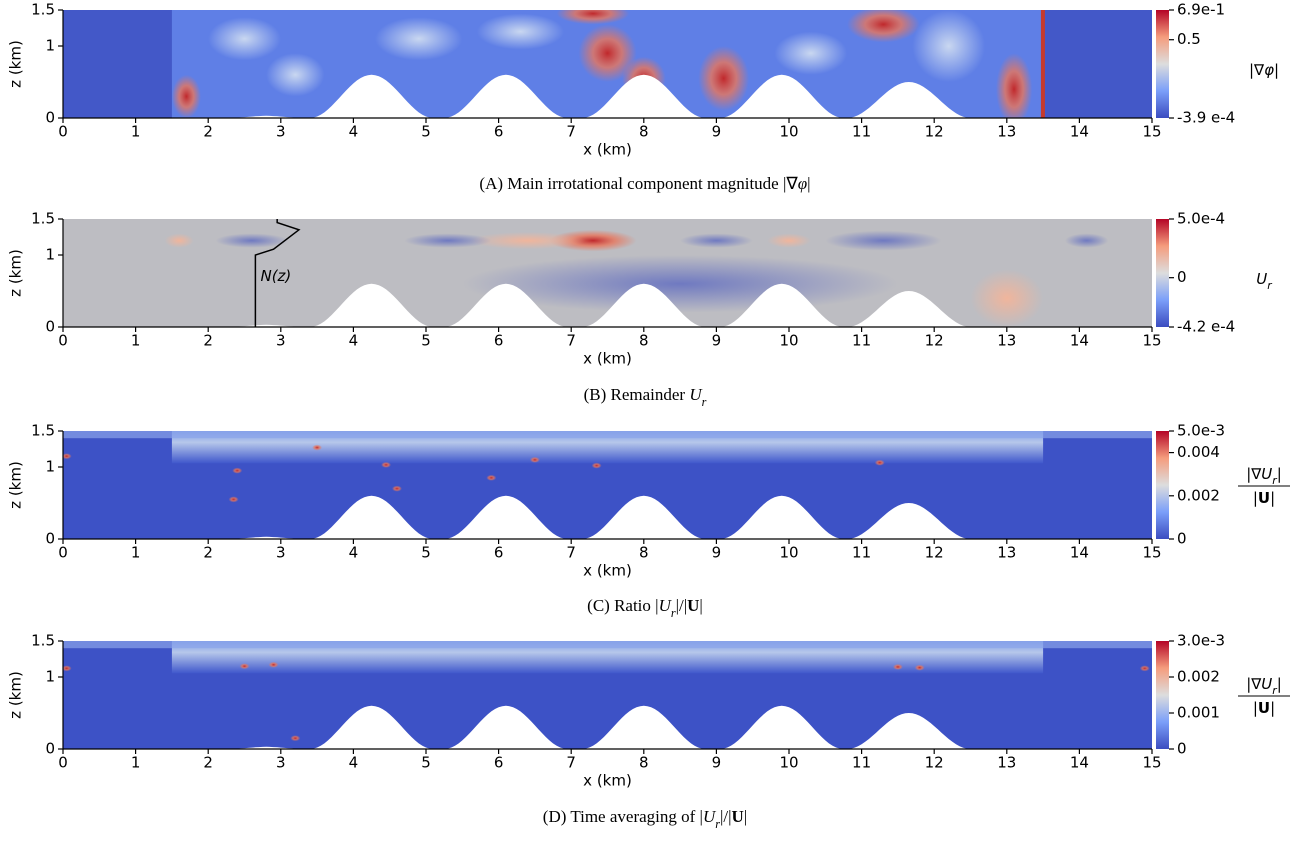 The width and height of the screenshot is (1291, 842). I want to click on colorbar-label: |∇φ|, so click(1264, 70).